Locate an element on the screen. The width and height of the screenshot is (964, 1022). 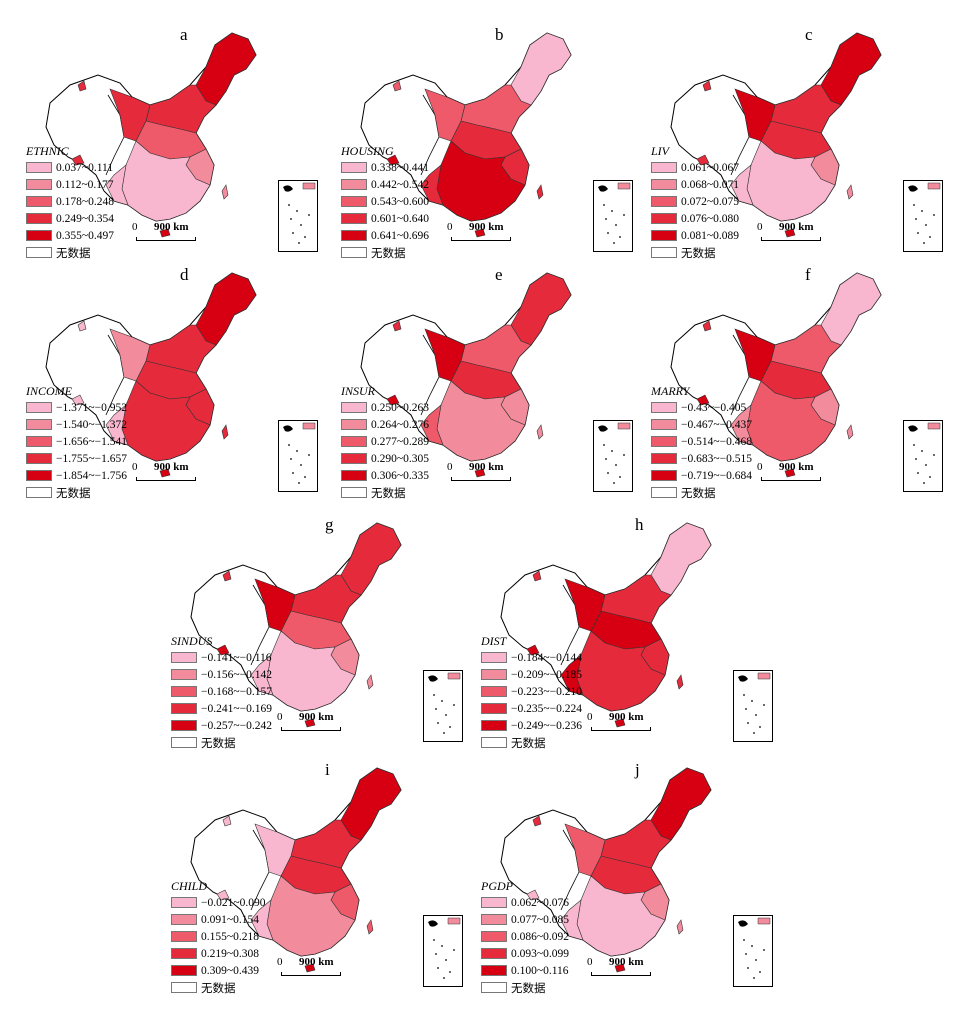
legend-range: 0.100~0.116 is located at coordinates (540, 970).